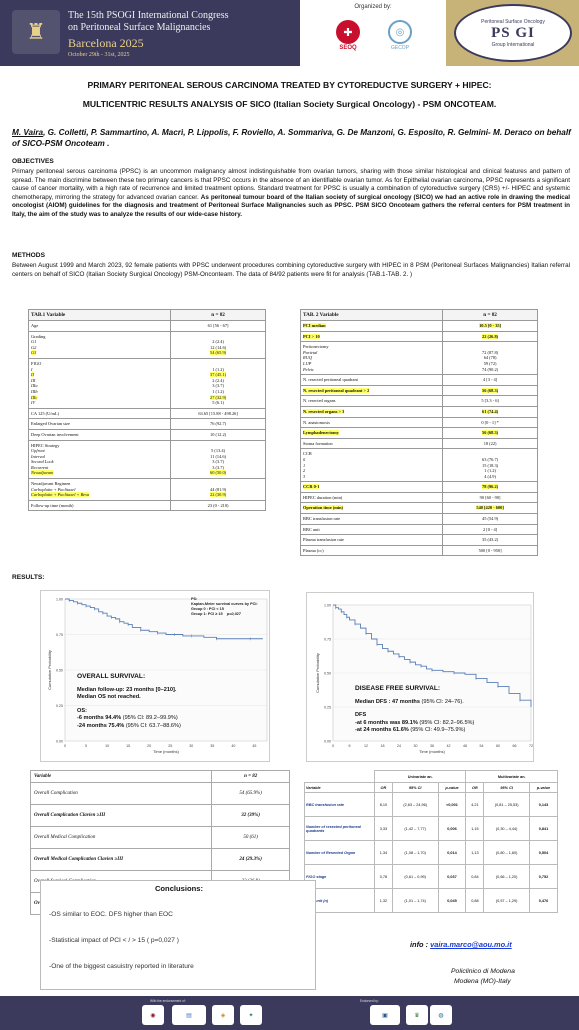  I want to click on multi-cell: (0,57 – 1,29), so click(507, 900).